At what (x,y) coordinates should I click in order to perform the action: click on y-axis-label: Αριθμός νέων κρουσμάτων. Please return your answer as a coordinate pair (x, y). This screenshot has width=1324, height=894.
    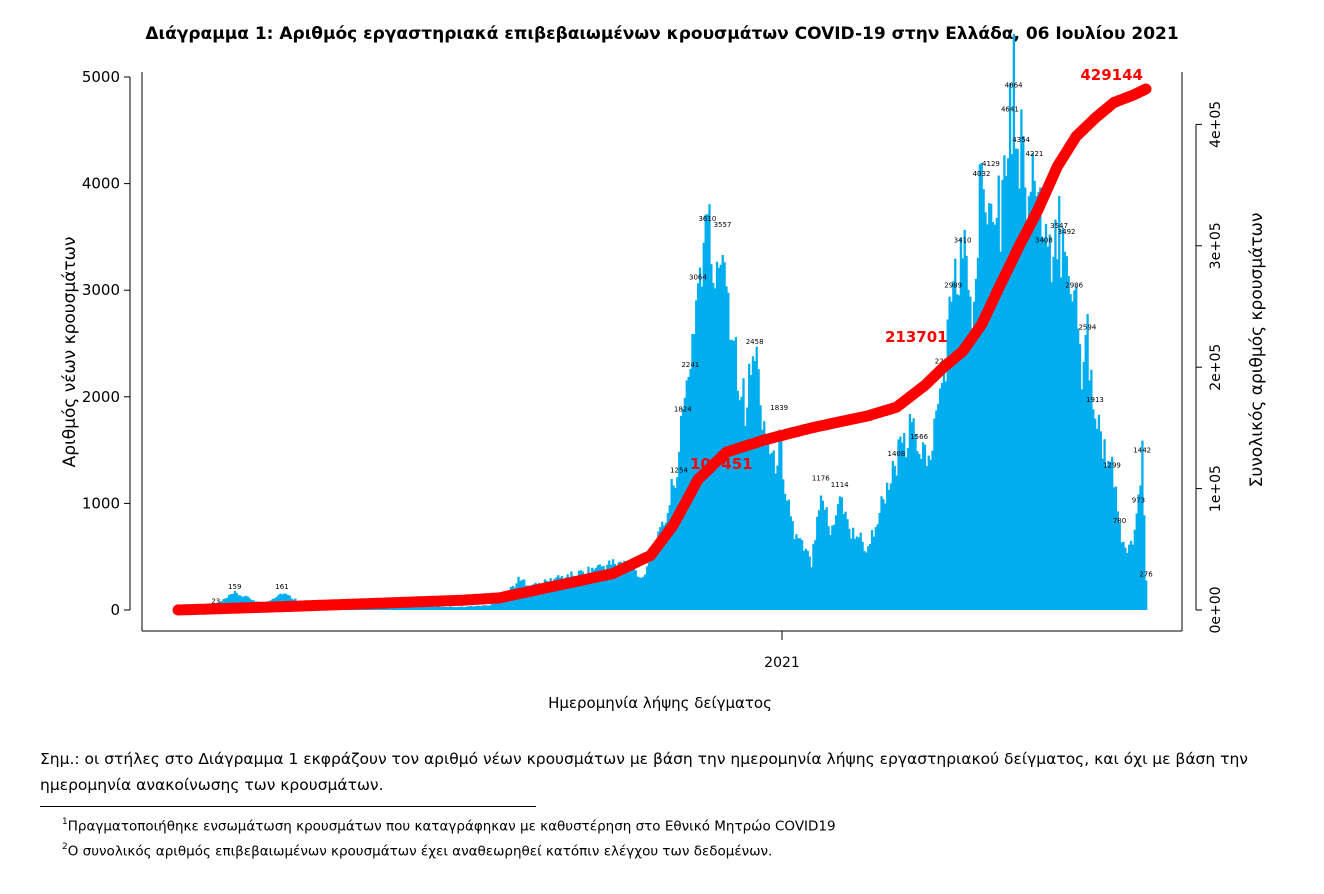
    Looking at the image, I should click on (70, 352).